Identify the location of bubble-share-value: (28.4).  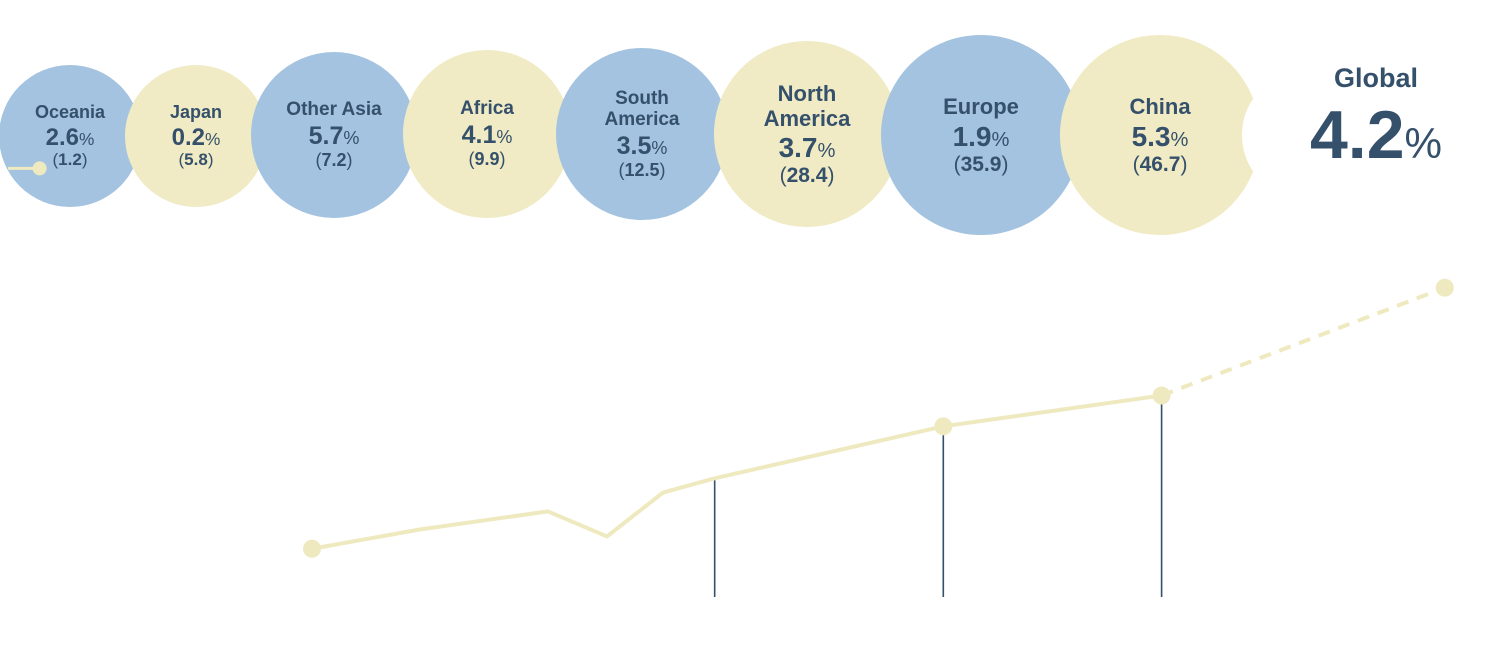
(807, 175).